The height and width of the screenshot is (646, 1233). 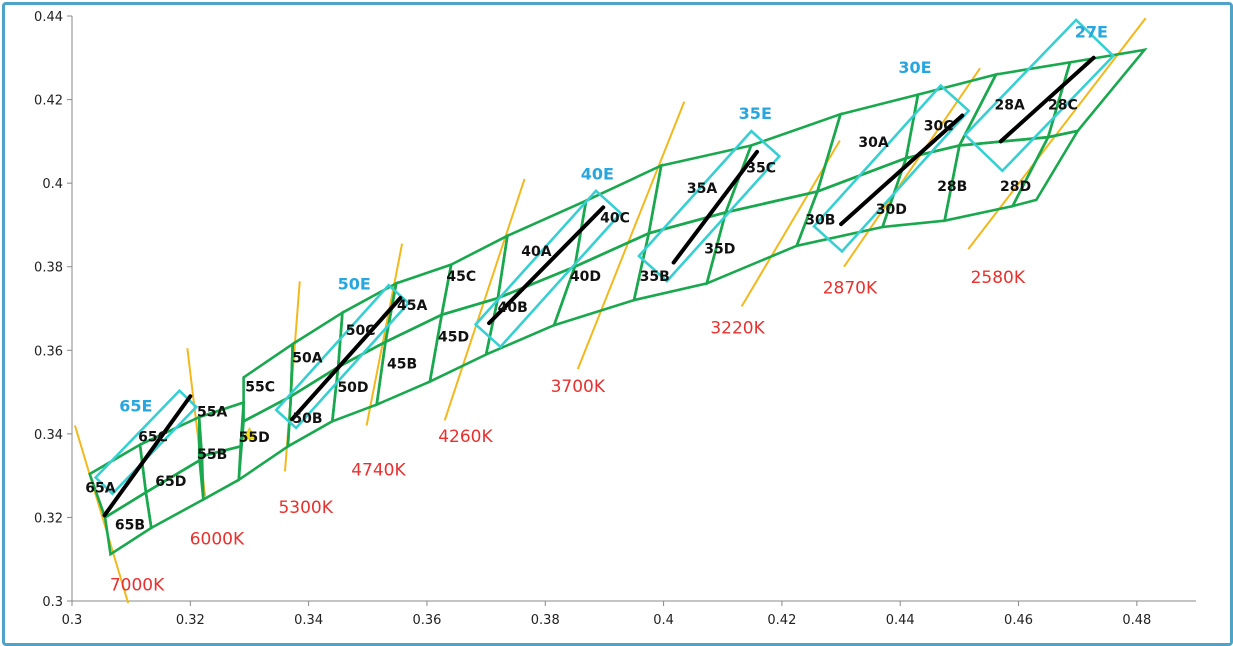 What do you see at coordinates (305, 508) in the screenshot?
I see `cct-label-5300k: 5300K` at bounding box center [305, 508].